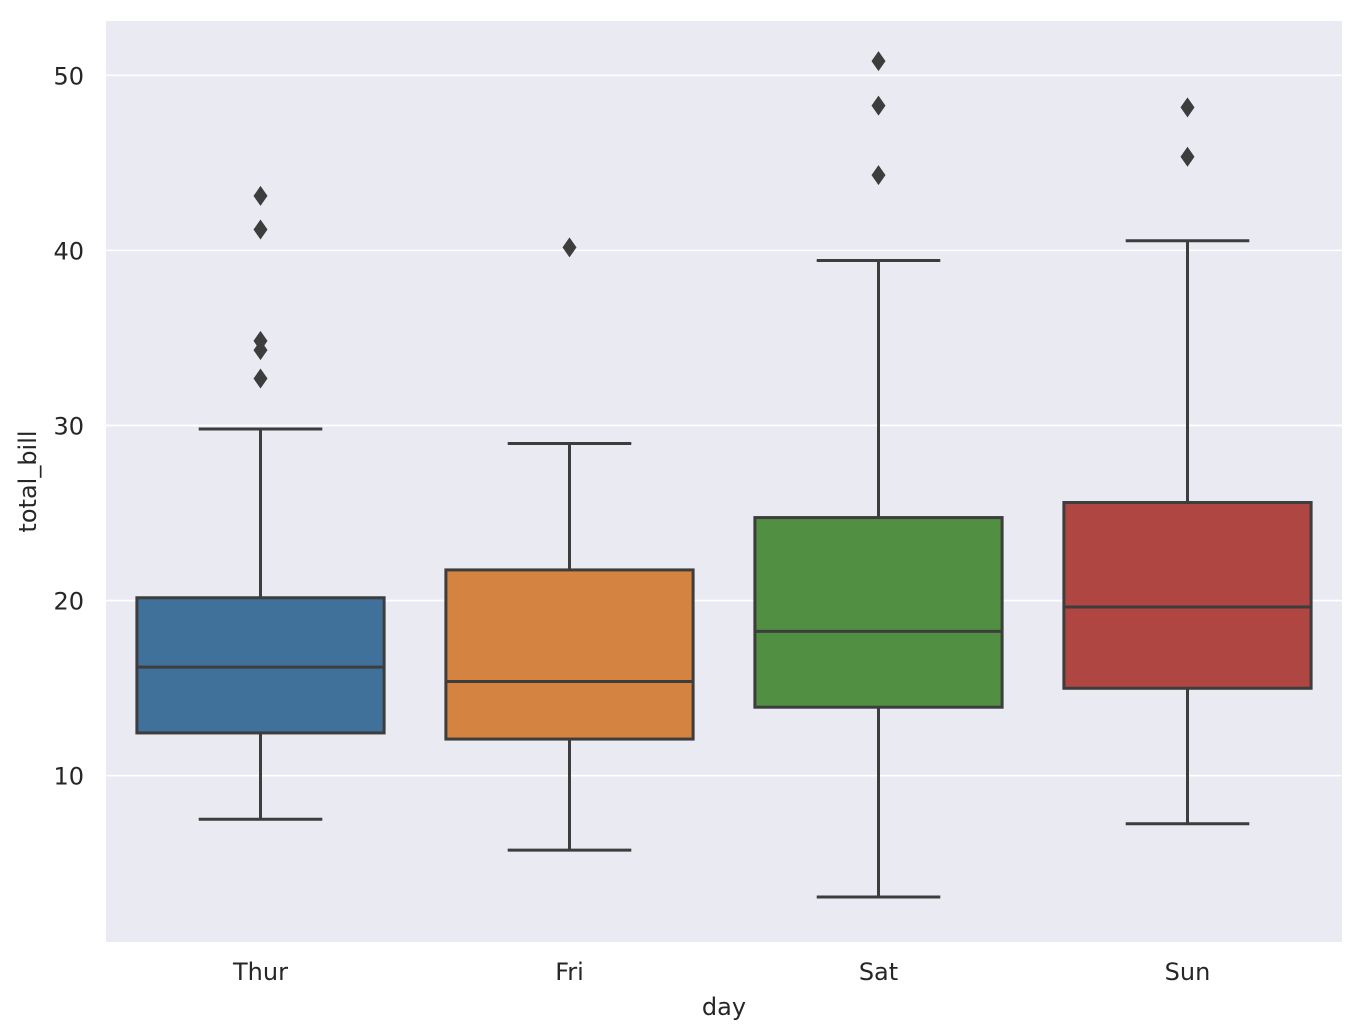 The height and width of the screenshot is (1030, 1368). I want to click on x-axis-ticks: Thur Fri Sat Sun, so click(721, 972).